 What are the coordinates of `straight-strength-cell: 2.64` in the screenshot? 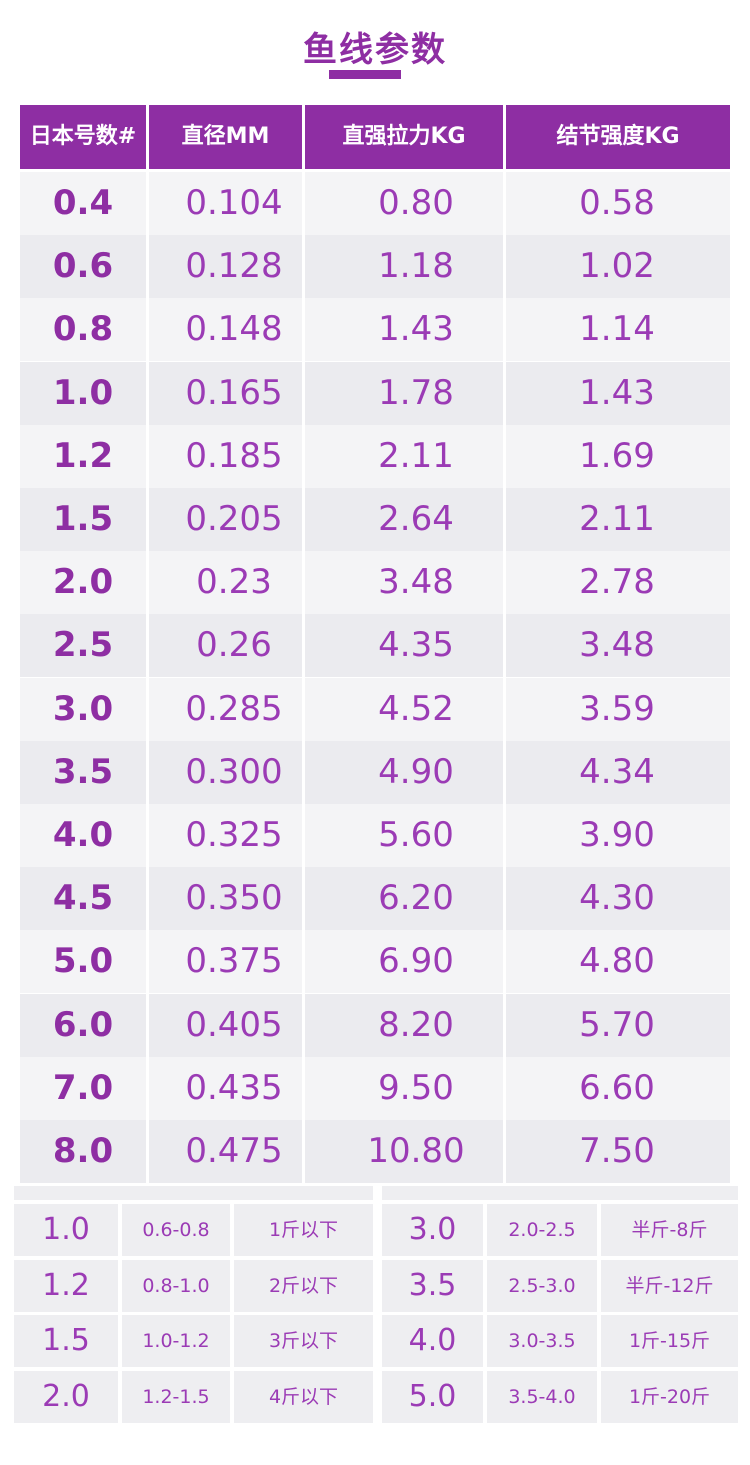 It's located at (416, 519).